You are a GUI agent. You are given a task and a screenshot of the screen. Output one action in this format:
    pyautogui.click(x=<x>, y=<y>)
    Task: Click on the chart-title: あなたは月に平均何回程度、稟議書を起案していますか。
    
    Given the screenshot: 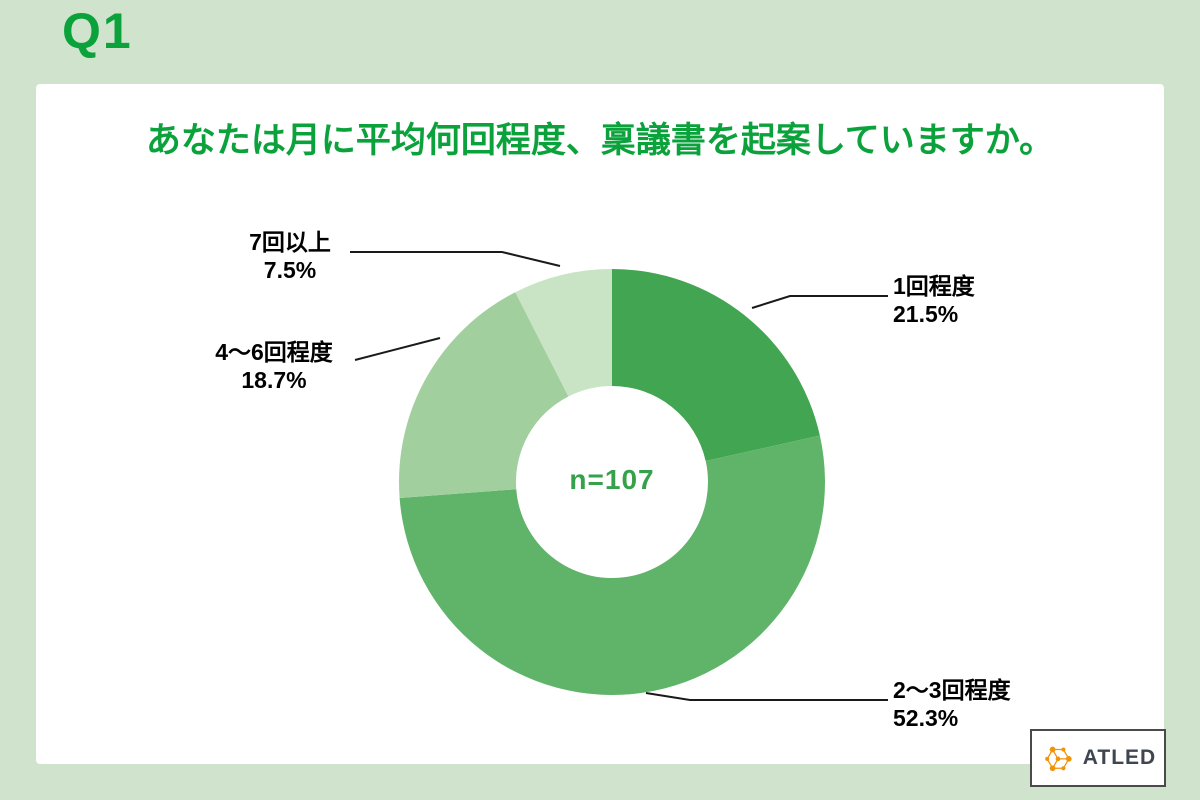 What is the action you would take?
    pyautogui.click(x=600, y=140)
    